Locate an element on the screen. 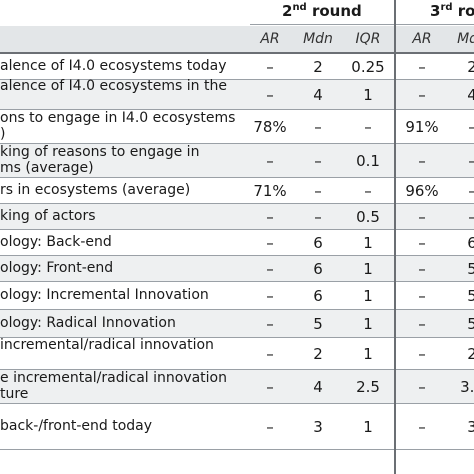  row-value: 91% is located at coordinates (422, 127).